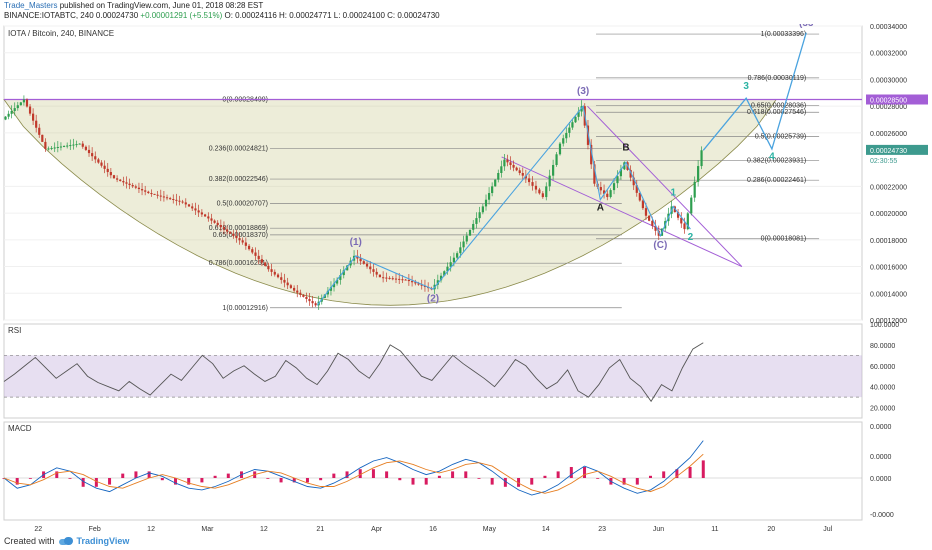  I want to click on footer: Created with TradingView, so click(66, 541).